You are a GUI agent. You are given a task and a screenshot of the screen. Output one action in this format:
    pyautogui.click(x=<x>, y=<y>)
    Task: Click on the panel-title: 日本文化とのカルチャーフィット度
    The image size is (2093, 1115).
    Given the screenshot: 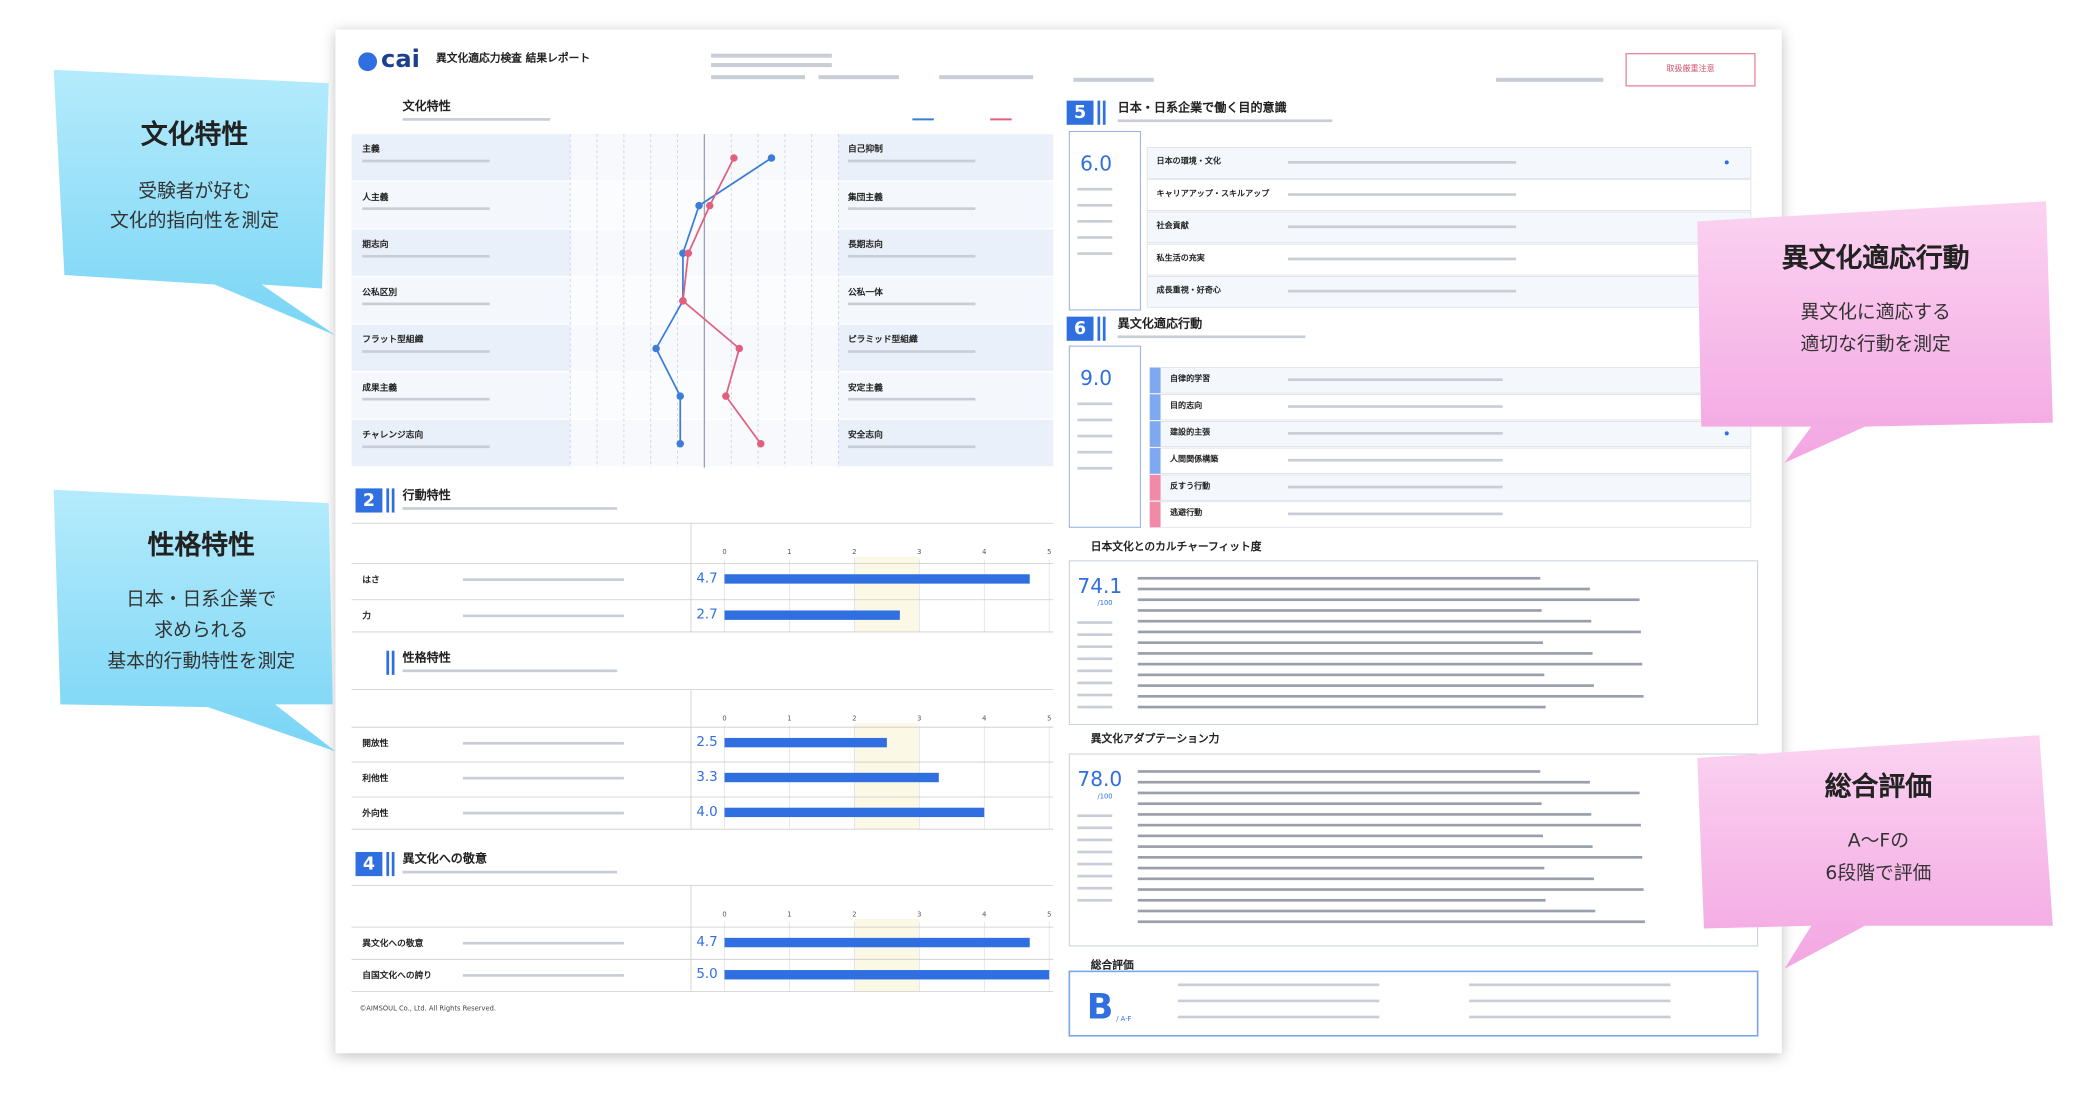 What is the action you would take?
    pyautogui.click(x=1176, y=546)
    